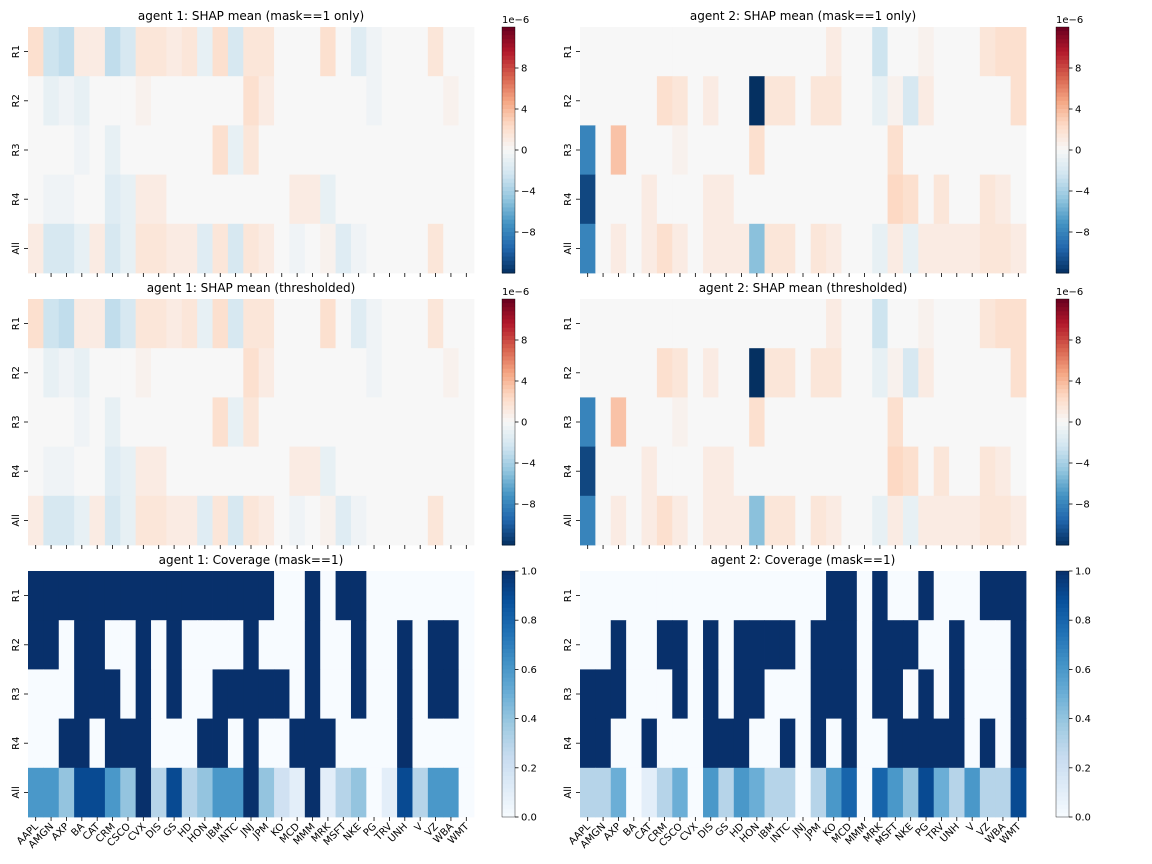 Image resolution: width=1152 pixels, height=864 pixels. I want to click on y-tick-label: R2, so click(568, 372).